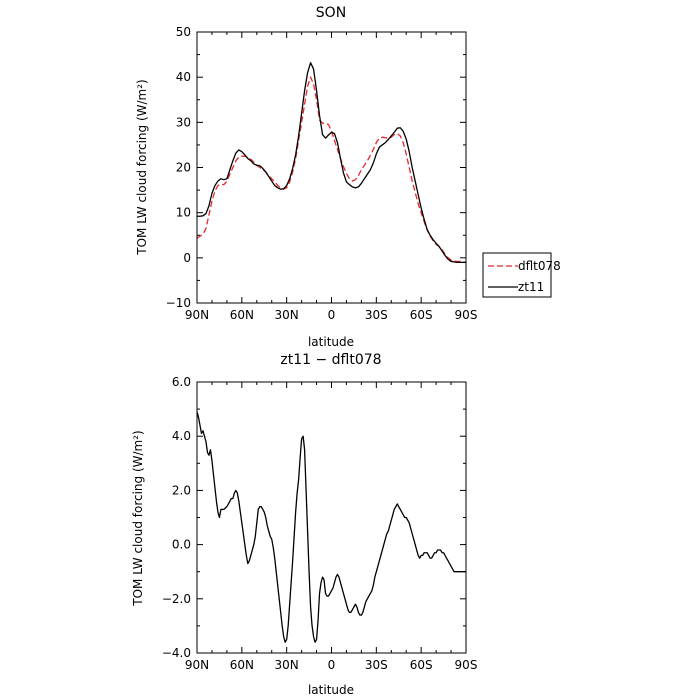 The height and width of the screenshot is (700, 700). What do you see at coordinates (466, 665) in the screenshot?
I see `bottom-xtick-label: 90S` at bounding box center [466, 665].